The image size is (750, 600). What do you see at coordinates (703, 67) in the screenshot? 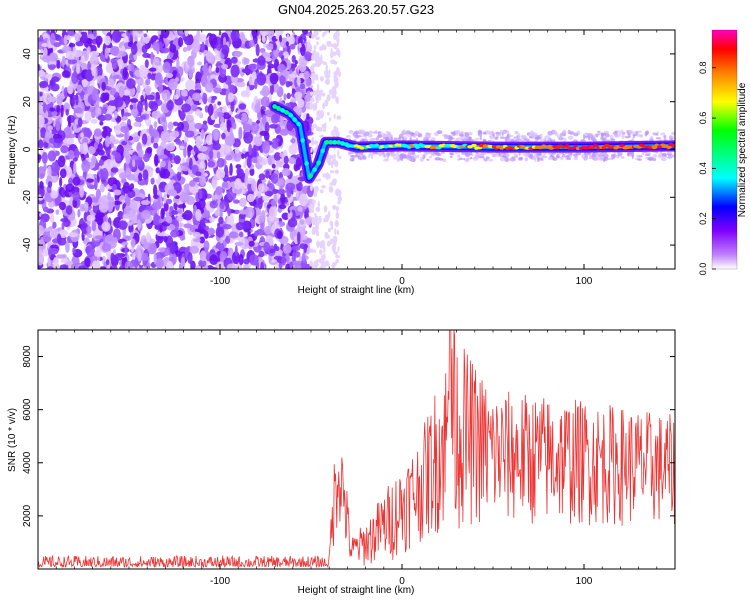
I see `colorbar-tick-label: 0.8` at bounding box center [703, 67].